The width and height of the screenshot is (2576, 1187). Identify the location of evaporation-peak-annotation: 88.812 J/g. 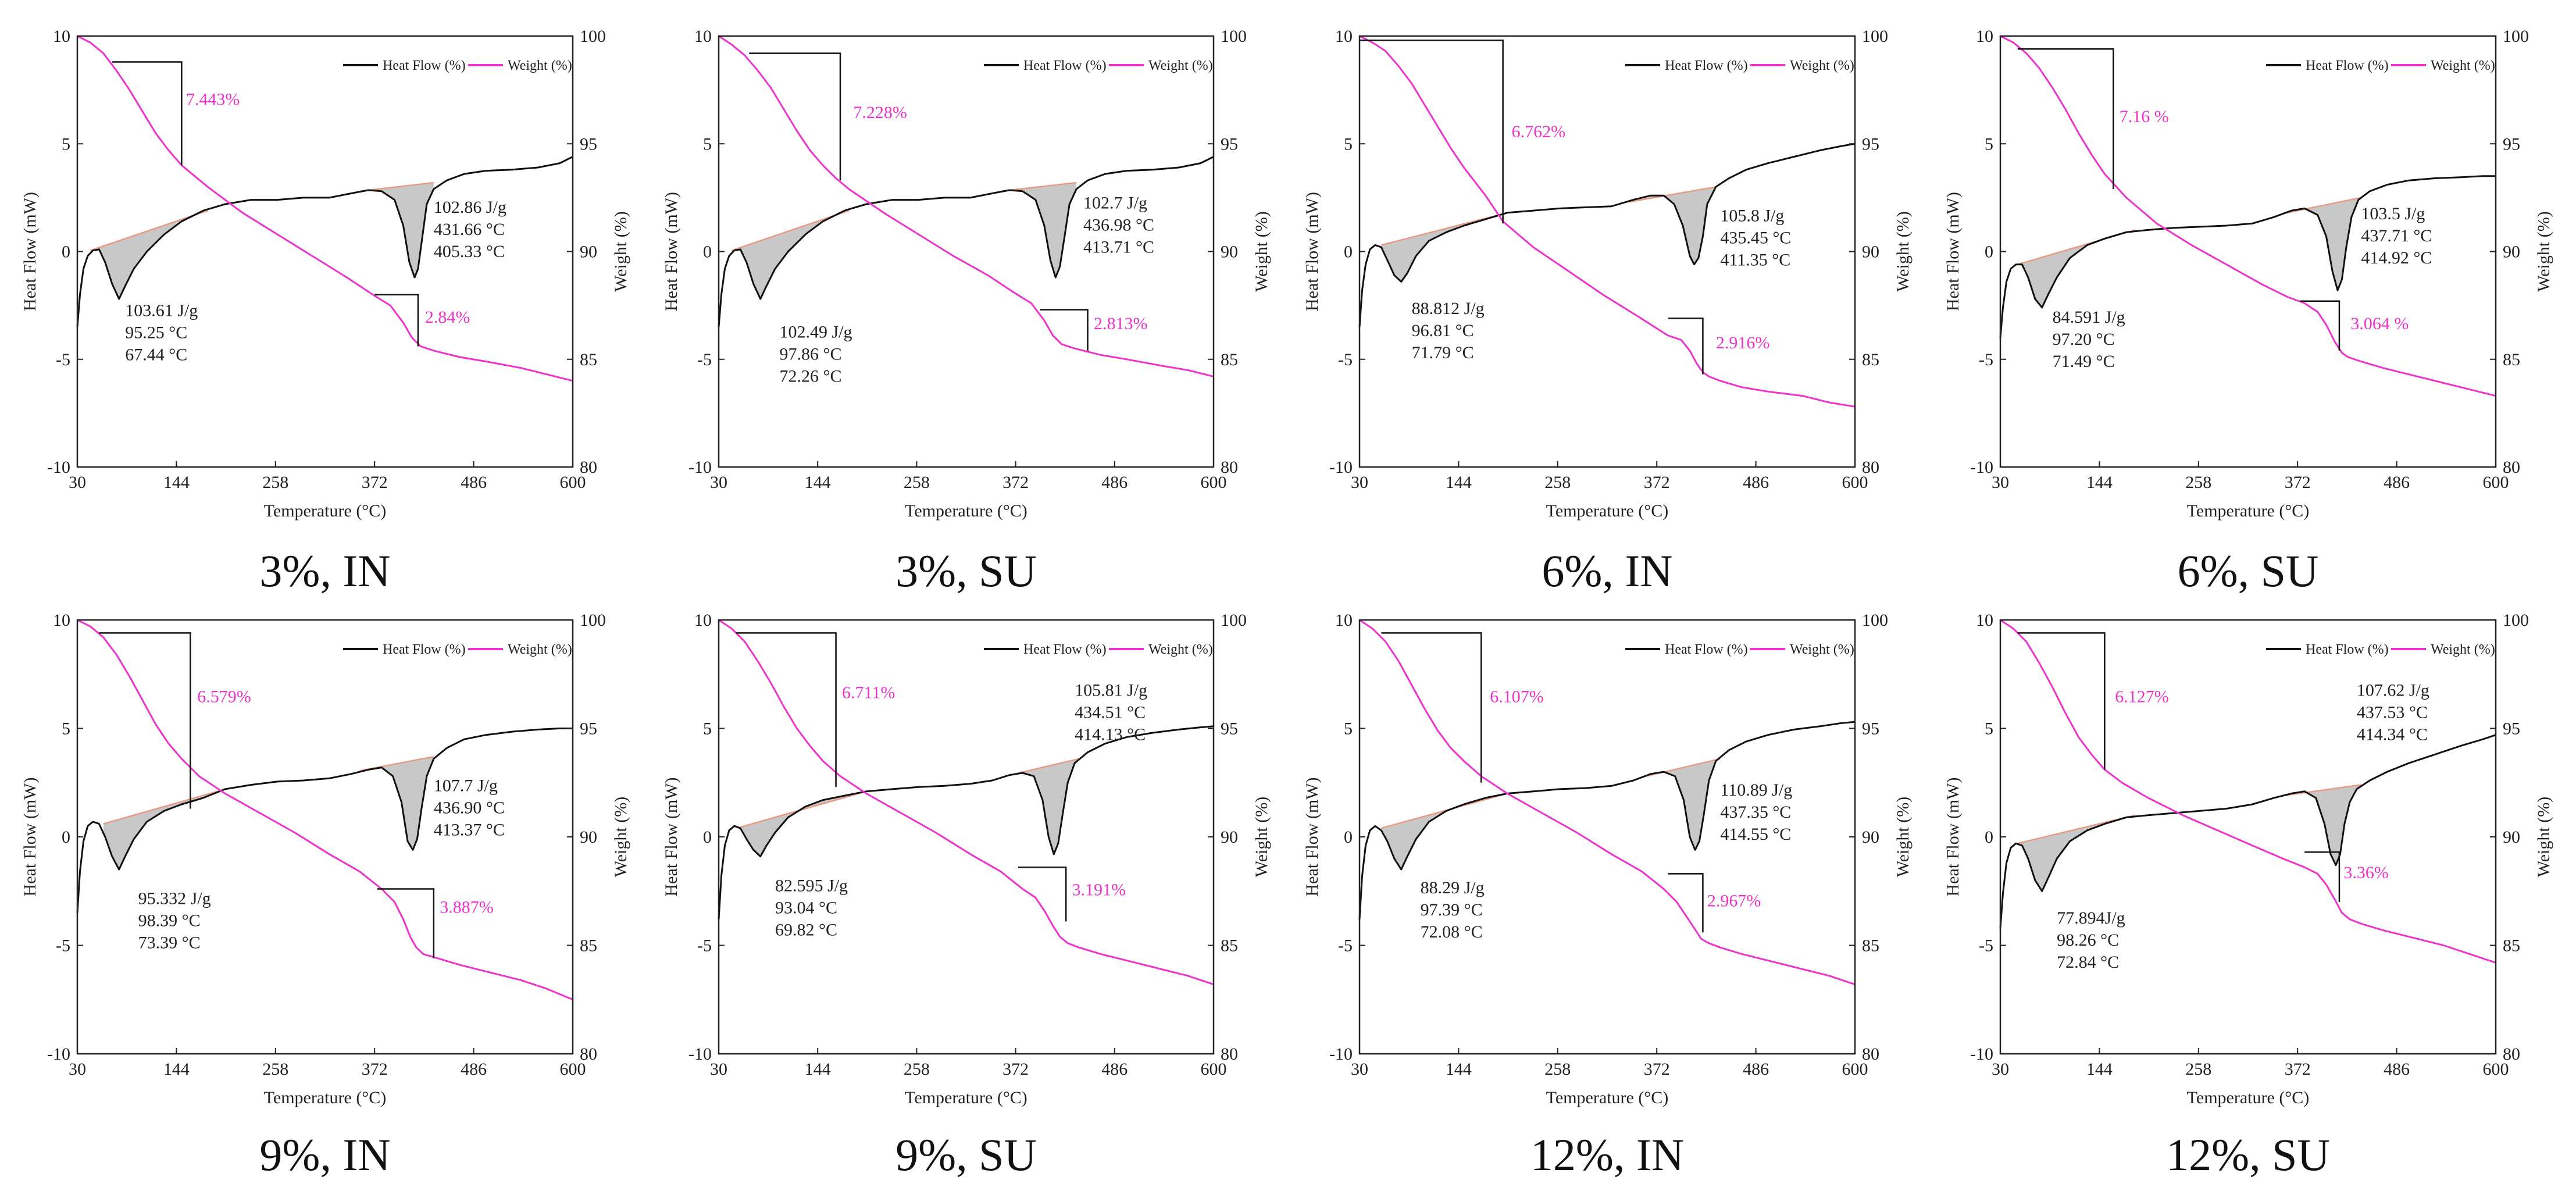
(1449, 308).